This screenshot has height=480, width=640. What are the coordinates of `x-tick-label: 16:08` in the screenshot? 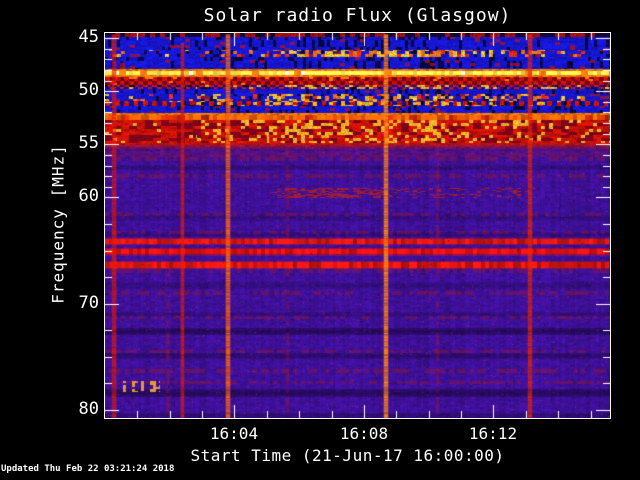 It's located at (364, 433).